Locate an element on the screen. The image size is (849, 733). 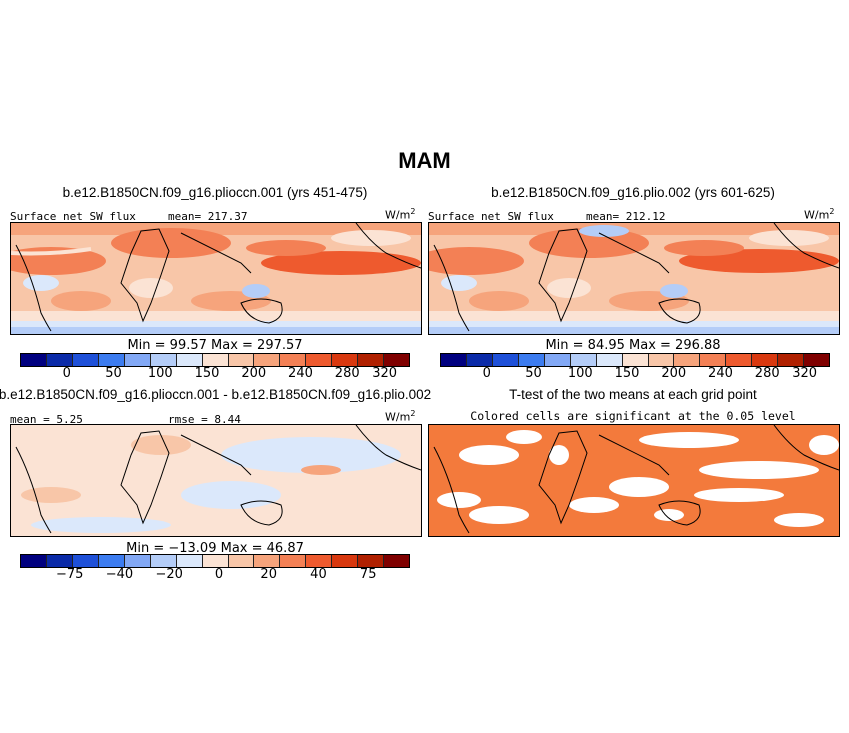
figure-title: MAM is located at coordinates (424, 160).